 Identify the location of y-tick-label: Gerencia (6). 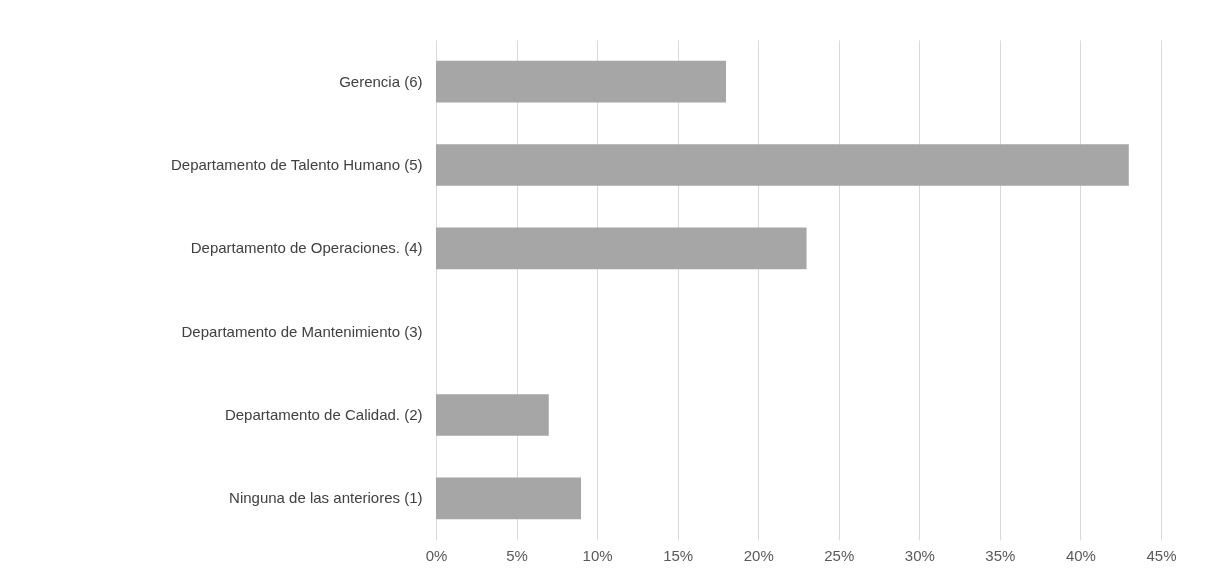
(381, 81).